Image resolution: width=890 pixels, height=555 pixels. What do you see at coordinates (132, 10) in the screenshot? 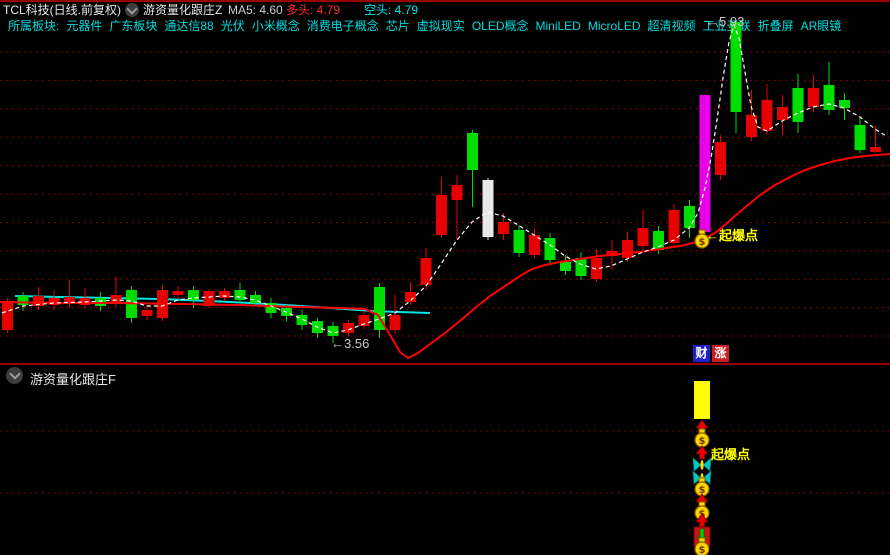
I see `indicator-collapse-icon` at bounding box center [132, 10].